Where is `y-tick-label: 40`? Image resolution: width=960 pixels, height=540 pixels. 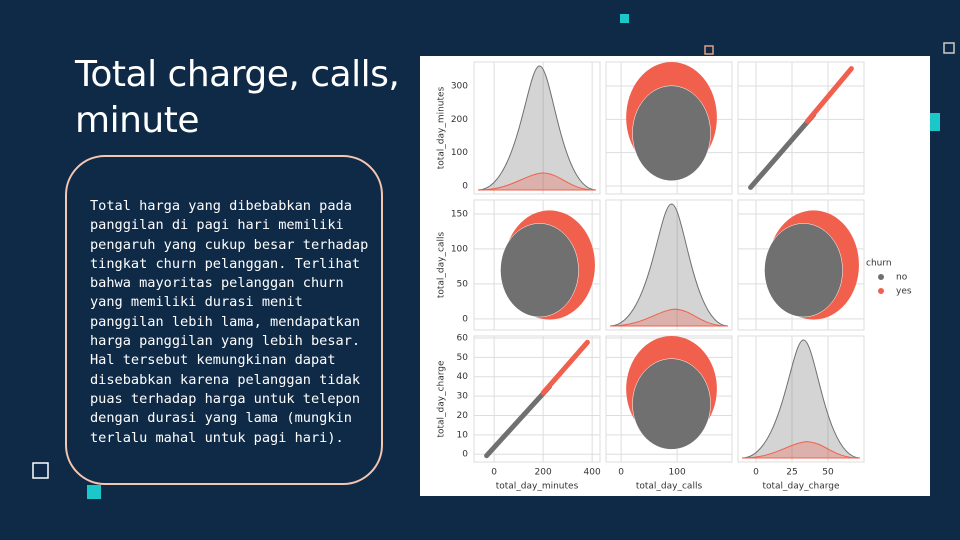 y-tick-label: 40 is located at coordinates (463, 377).